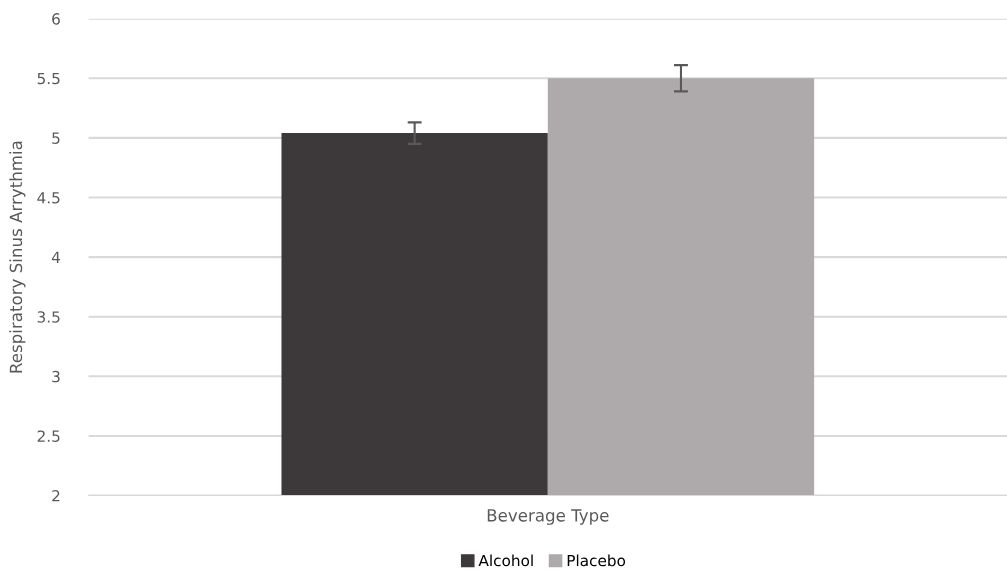 This screenshot has height=583, width=1007. What do you see at coordinates (56, 376) in the screenshot?
I see `y-tick-label: 3` at bounding box center [56, 376].